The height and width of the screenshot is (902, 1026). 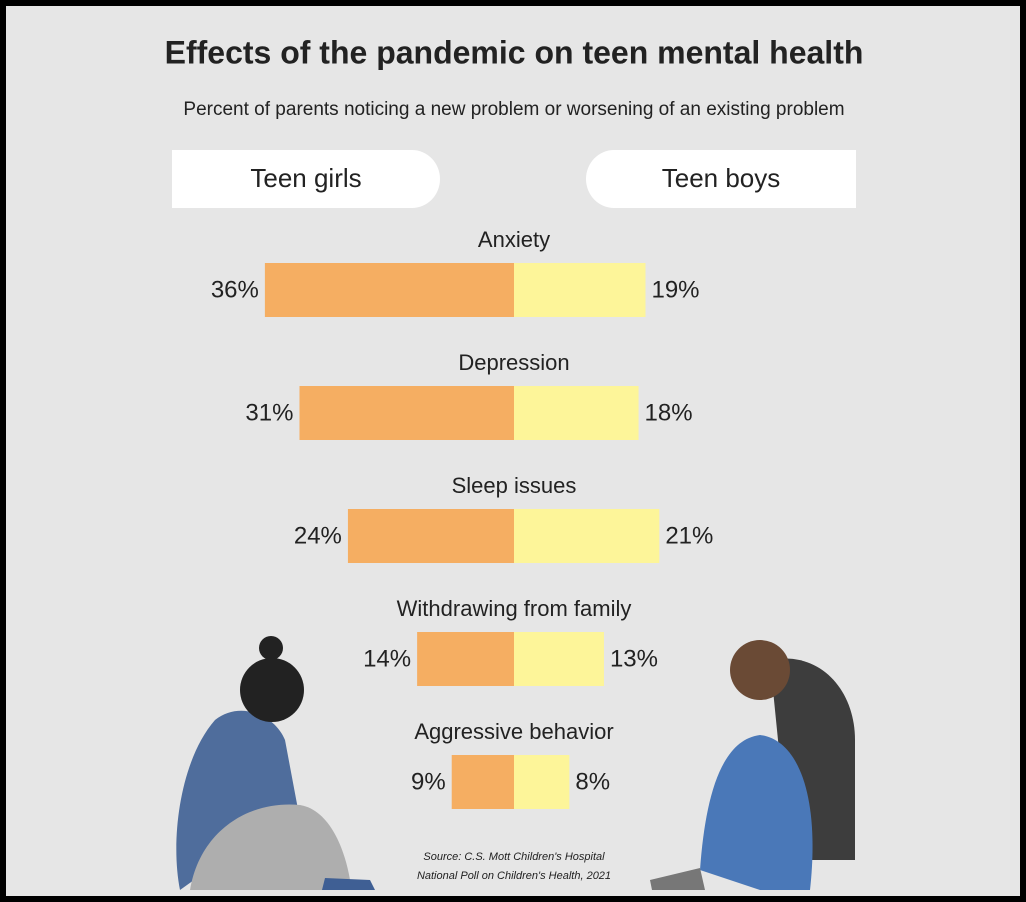 I want to click on category-label: Anxiety, so click(x=514, y=239).